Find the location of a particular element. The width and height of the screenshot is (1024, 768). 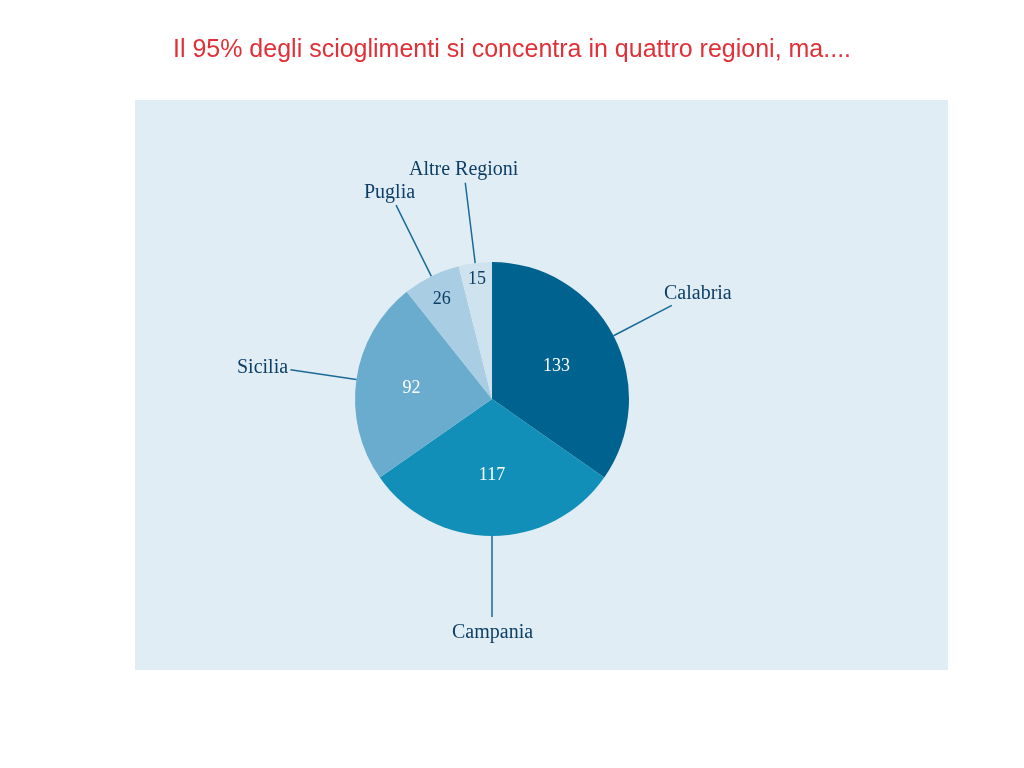

data-label: 117 is located at coordinates (492, 474).